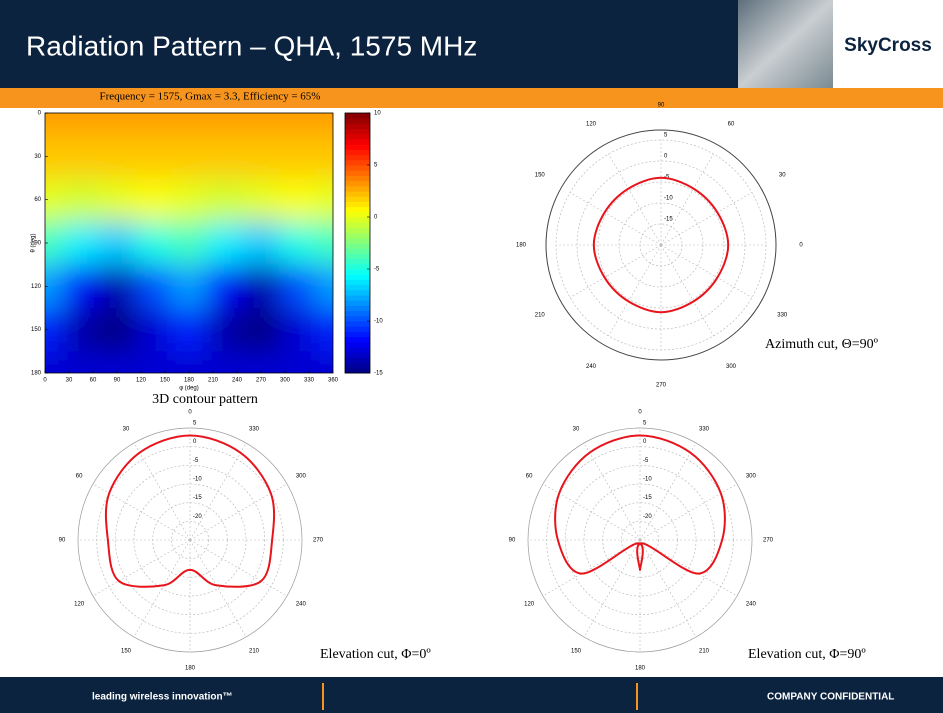 Image resolution: width=943 pixels, height=713 pixels. What do you see at coordinates (807, 654) in the screenshot?
I see `chart-caption: Elevation cut, Φ=90º` at bounding box center [807, 654].